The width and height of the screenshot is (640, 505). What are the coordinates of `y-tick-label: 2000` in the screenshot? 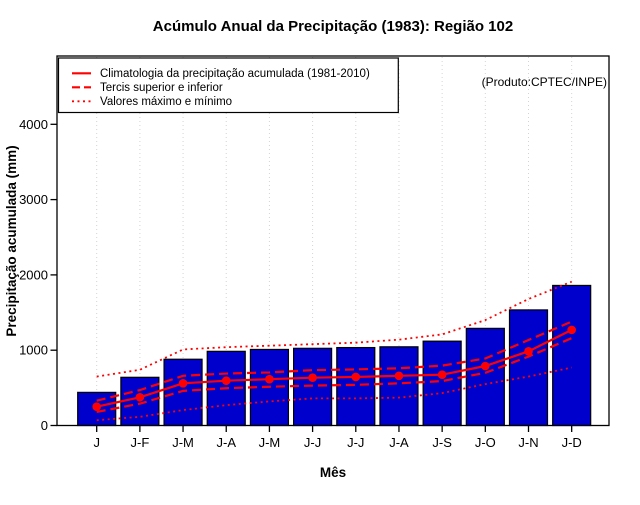 It's located at (33, 274).